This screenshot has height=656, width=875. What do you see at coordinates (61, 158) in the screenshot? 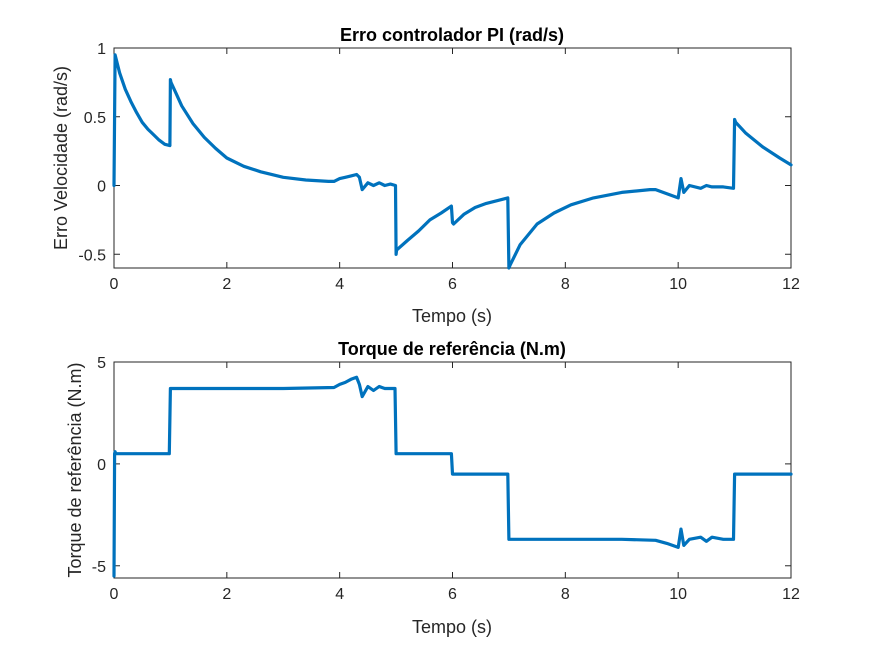
I see `y-axis-label-error: Erro Velocidade (rad/s)` at bounding box center [61, 158].